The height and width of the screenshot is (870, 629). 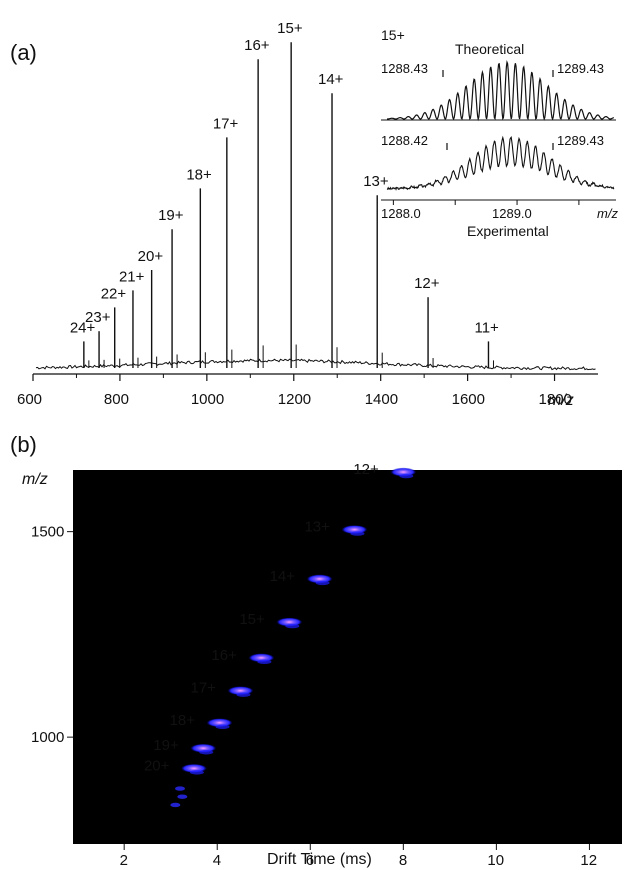 I want to click on peak-label-23plus: 23+, so click(x=98, y=317).